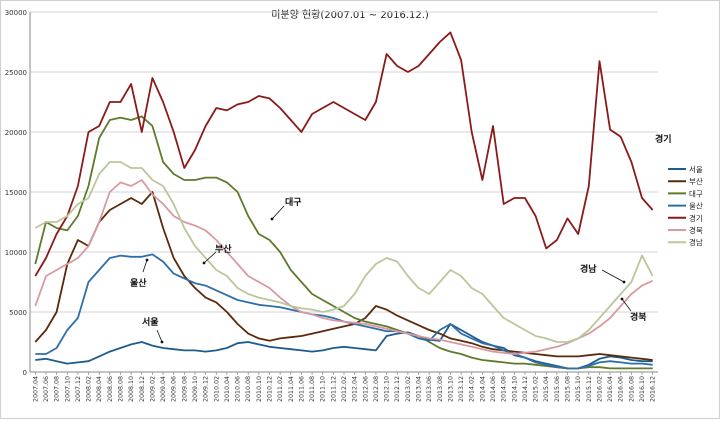 The image size is (720, 423). What do you see at coordinates (429, 389) in the screenshot?
I see `x-tick-label: 2013.06` at bounding box center [429, 389].